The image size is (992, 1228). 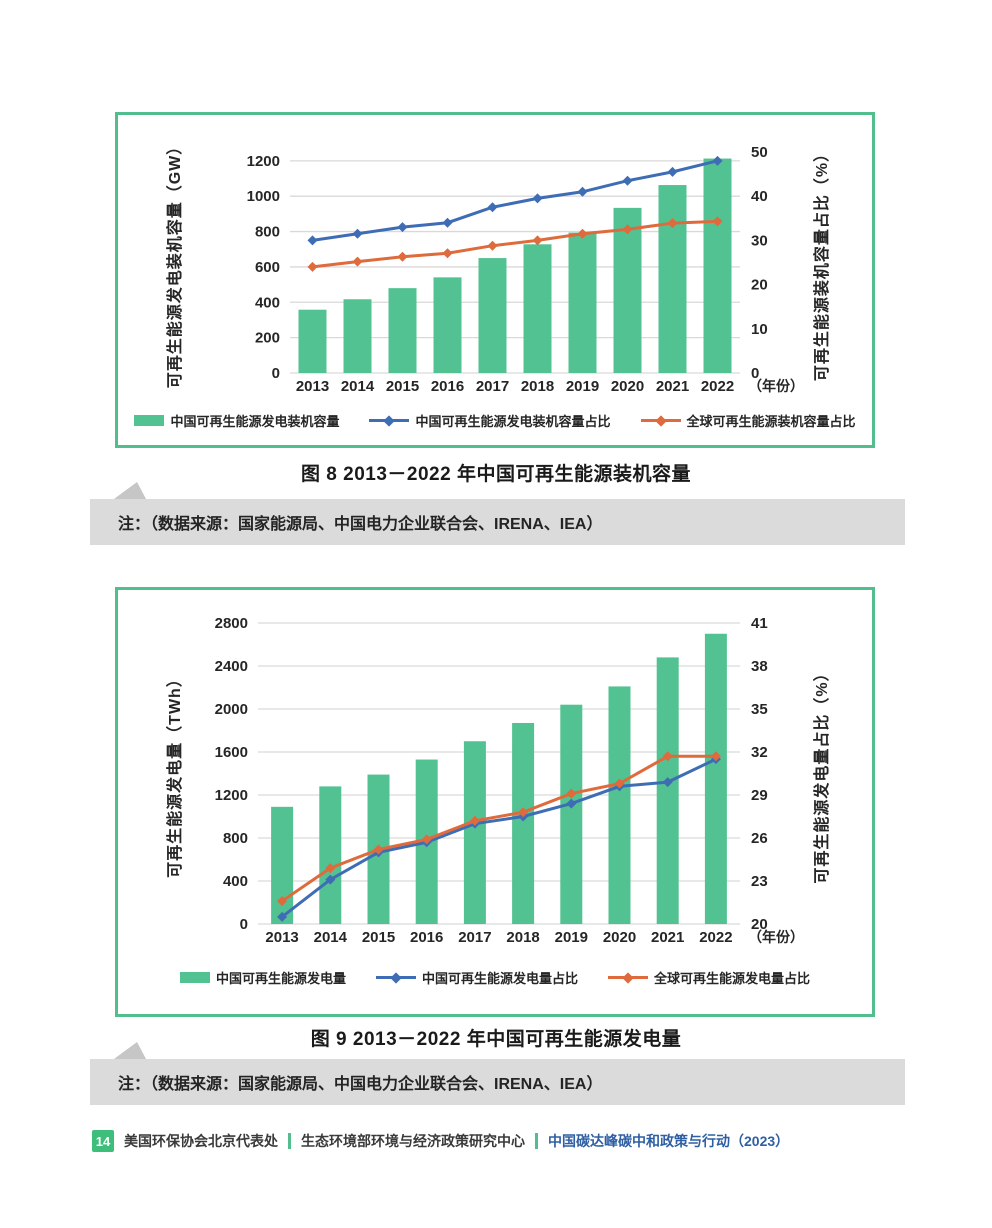 What do you see at coordinates (201, 1141) in the screenshot?
I see `footer-org1: 美国环保协会北京代表处` at bounding box center [201, 1141].